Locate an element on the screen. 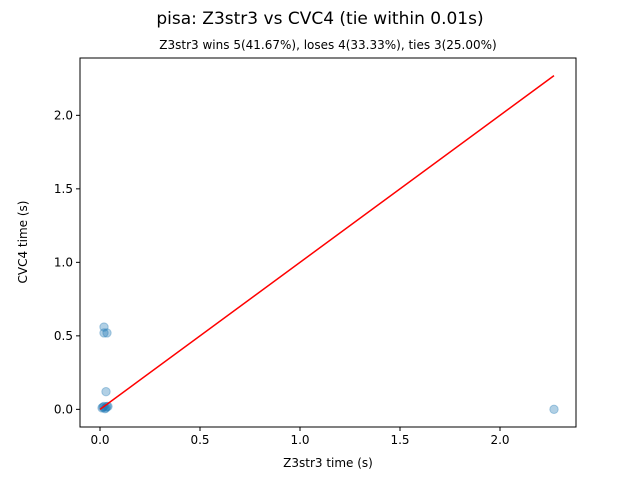 The height and width of the screenshot is (480, 640). y-tick-label: 1.0 is located at coordinates (63, 262).